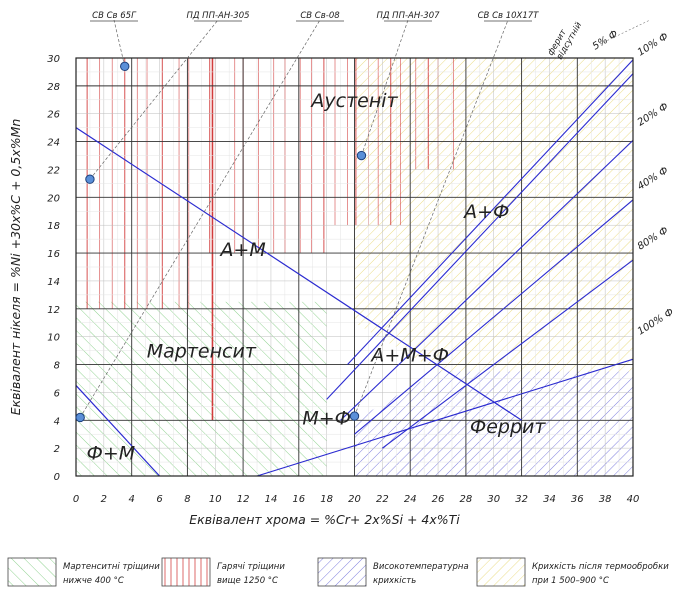 The image size is (679, 591). What do you see at coordinates (53, 282) in the screenshot?
I see `y-tick-label: 14` at bounding box center [53, 282].